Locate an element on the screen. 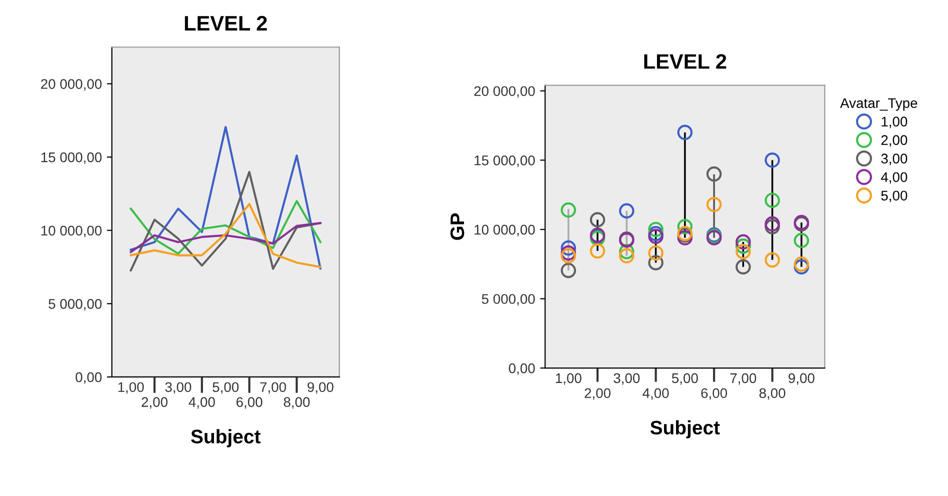 The image size is (948, 496). legend-label: 2,00 is located at coordinates (894, 141).